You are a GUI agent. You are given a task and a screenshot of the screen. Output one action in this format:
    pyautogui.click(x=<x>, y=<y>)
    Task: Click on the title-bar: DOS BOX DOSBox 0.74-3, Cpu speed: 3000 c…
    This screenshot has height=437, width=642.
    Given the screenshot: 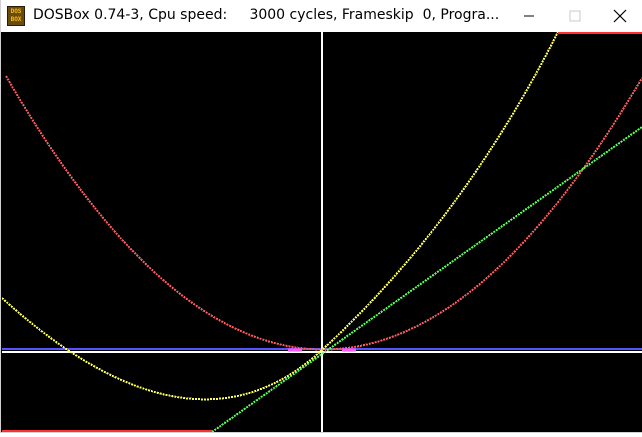 What is the action you would take?
    pyautogui.click(x=321, y=16)
    